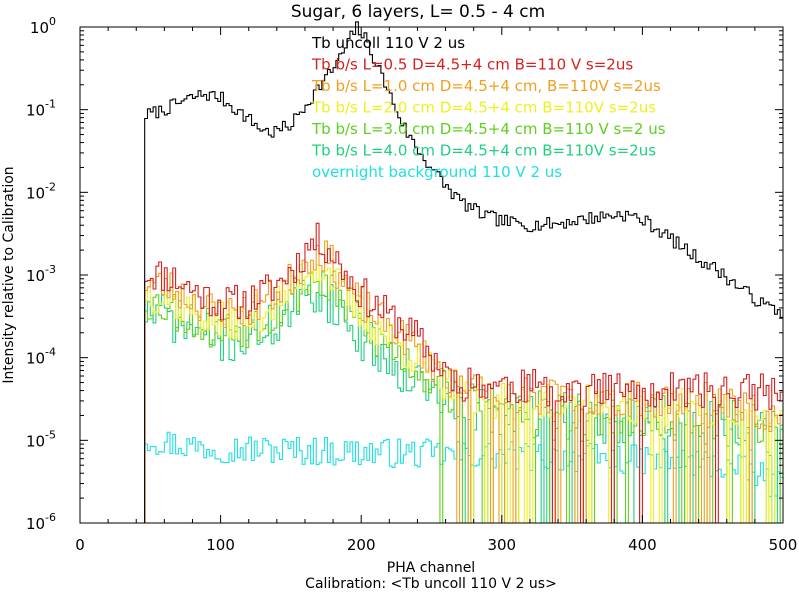 The height and width of the screenshot is (592, 799). Describe the element at coordinates (43, 26) in the screenshot. I see `y-tick-label: 10⁰` at that location.